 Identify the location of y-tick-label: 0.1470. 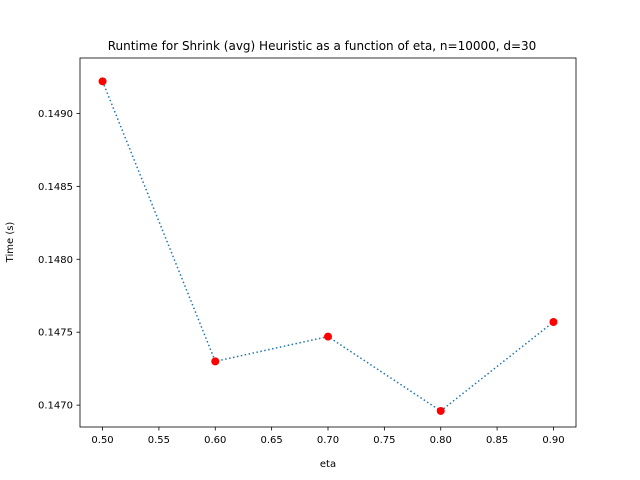
(55, 406).